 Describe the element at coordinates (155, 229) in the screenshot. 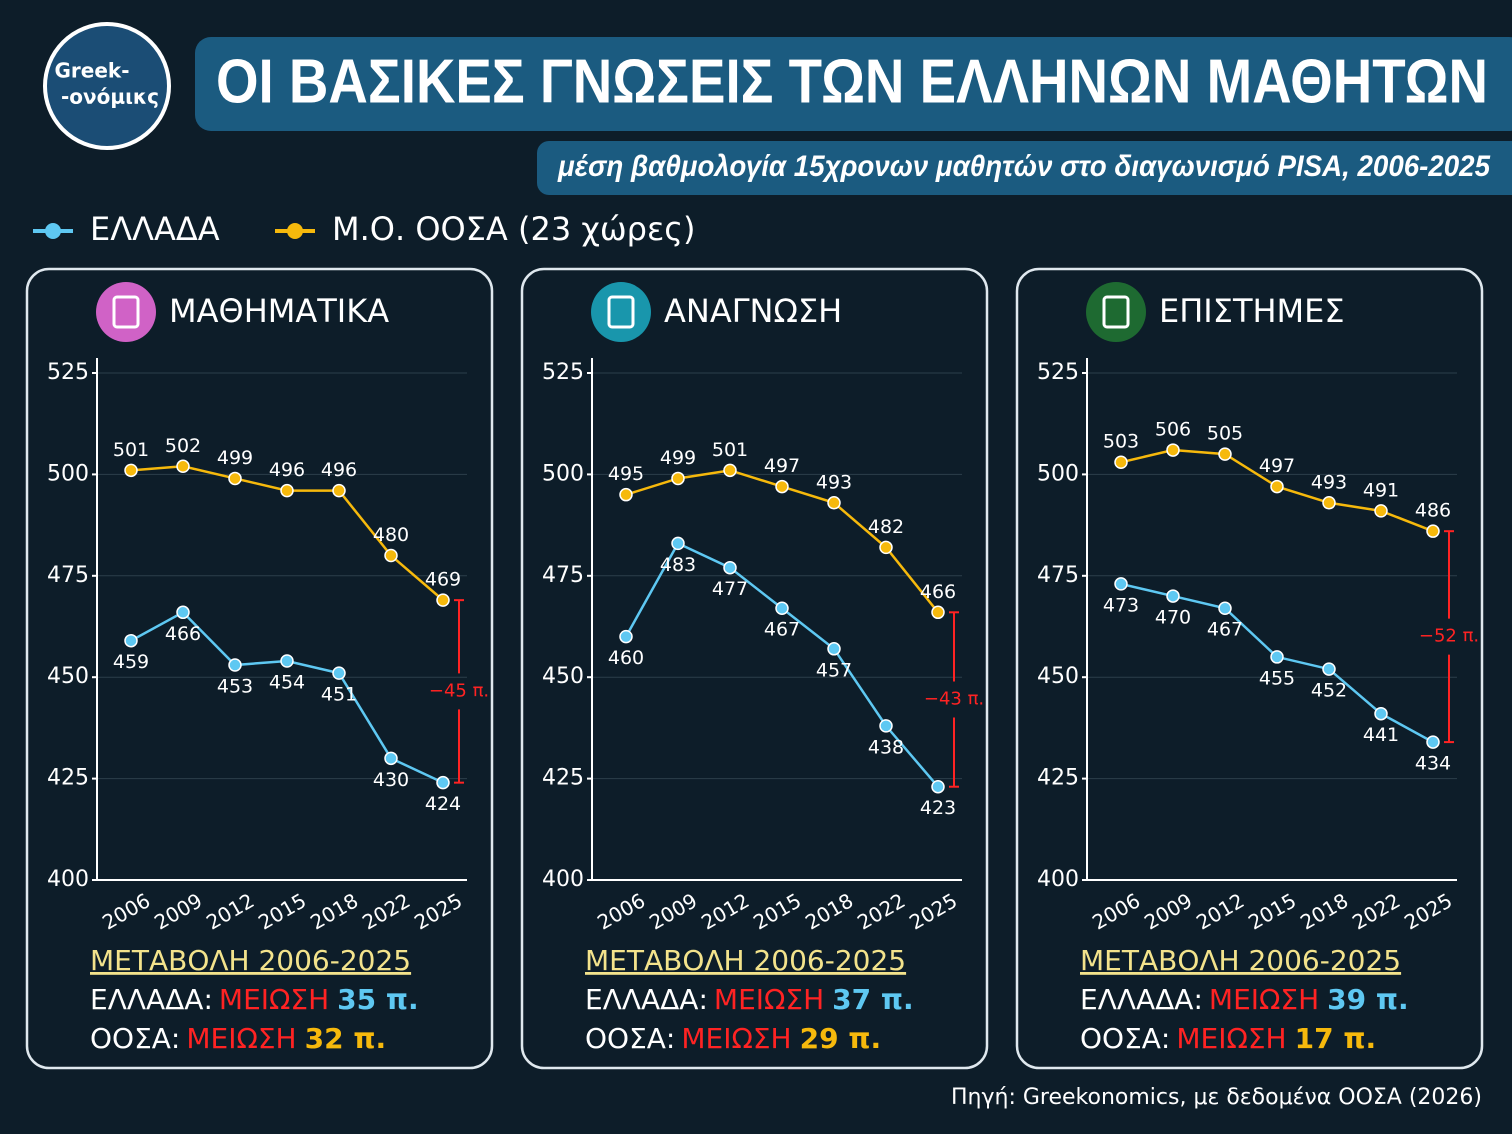

I see `legend-label: ΕΛΛΑΔΑ` at that location.